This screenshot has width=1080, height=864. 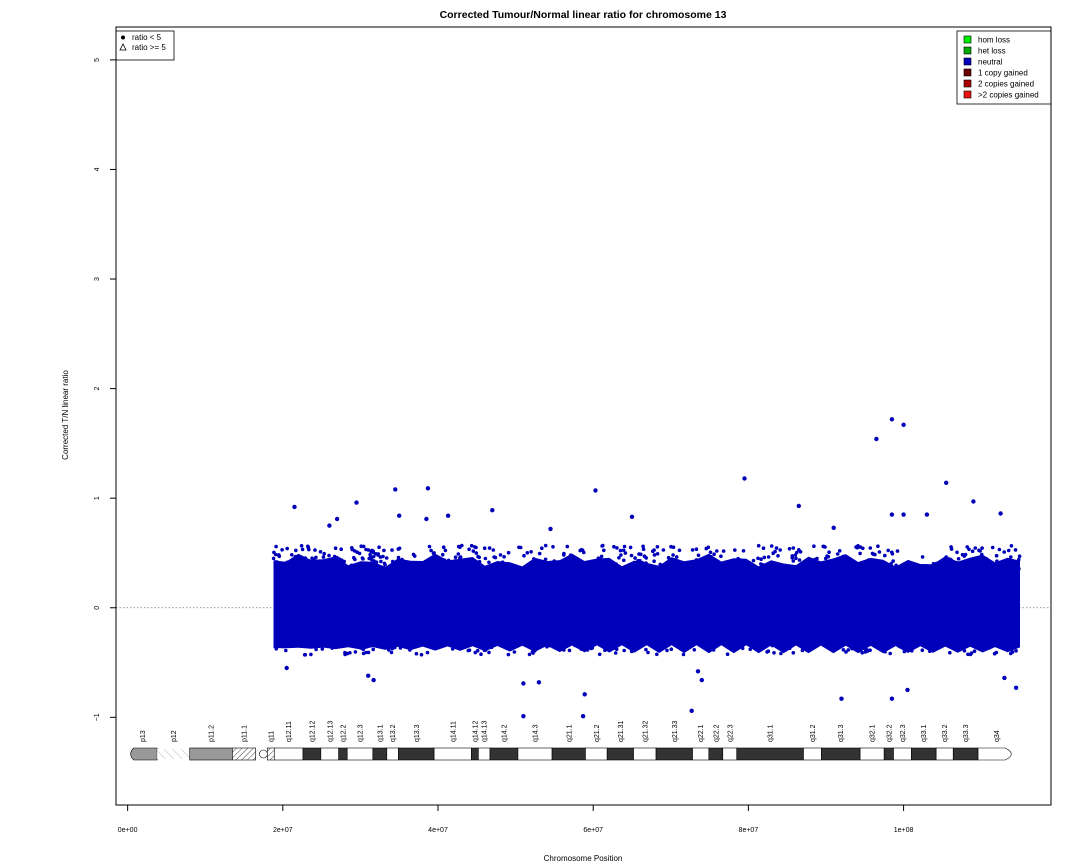 What do you see at coordinates (1006, 83) in the screenshot?
I see `category-legend-label: 2 copies gained` at bounding box center [1006, 83].